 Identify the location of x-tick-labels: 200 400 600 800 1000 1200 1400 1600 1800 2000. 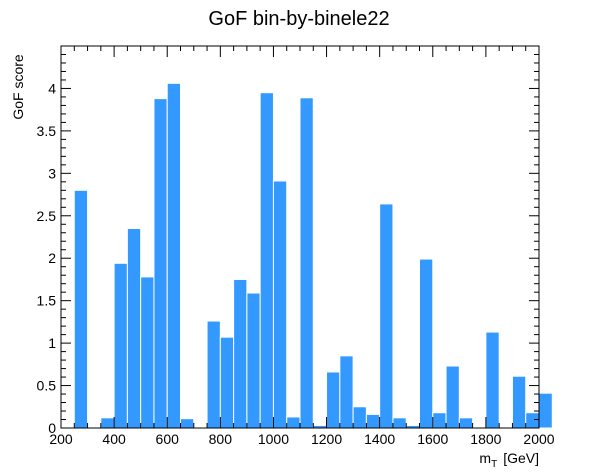
(301, 439).